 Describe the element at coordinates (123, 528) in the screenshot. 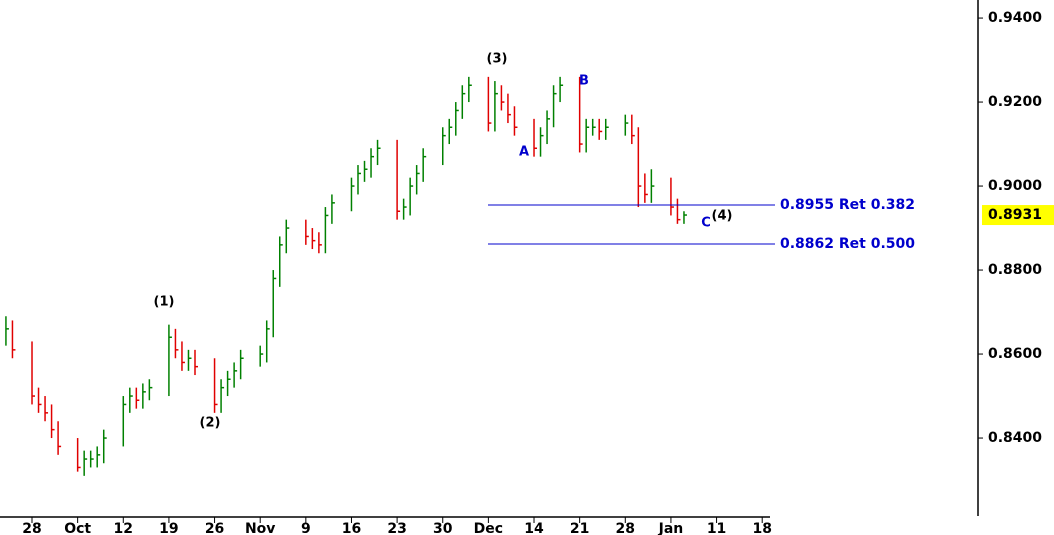

I see `x-tick-label: 12` at that location.